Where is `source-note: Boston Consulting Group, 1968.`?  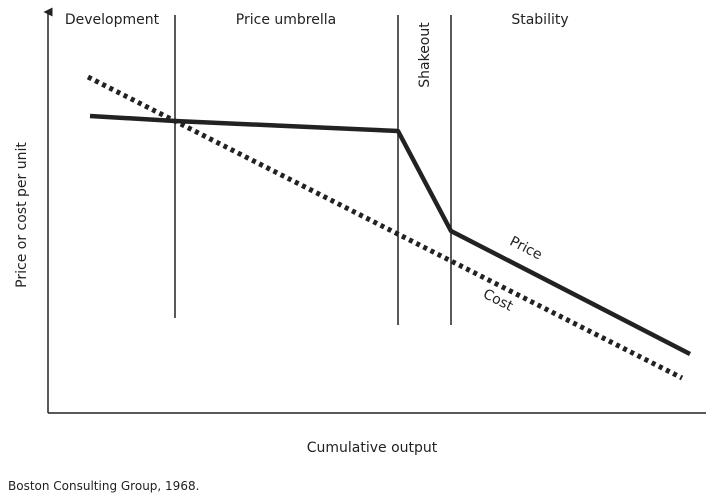 source-note: Boston Consulting Group, 1968. is located at coordinates (103, 486).